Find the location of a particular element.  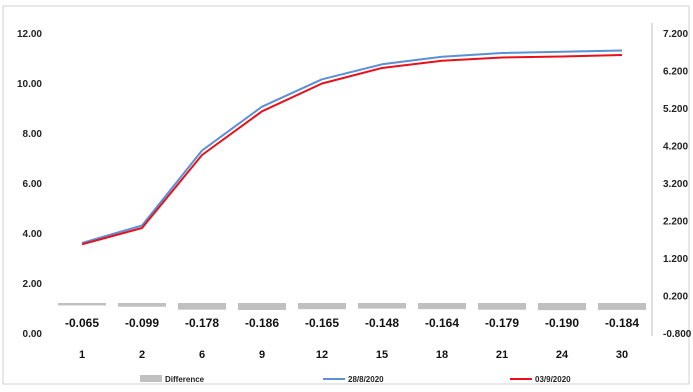

bar-data-label: -0.065 is located at coordinates (82, 323).